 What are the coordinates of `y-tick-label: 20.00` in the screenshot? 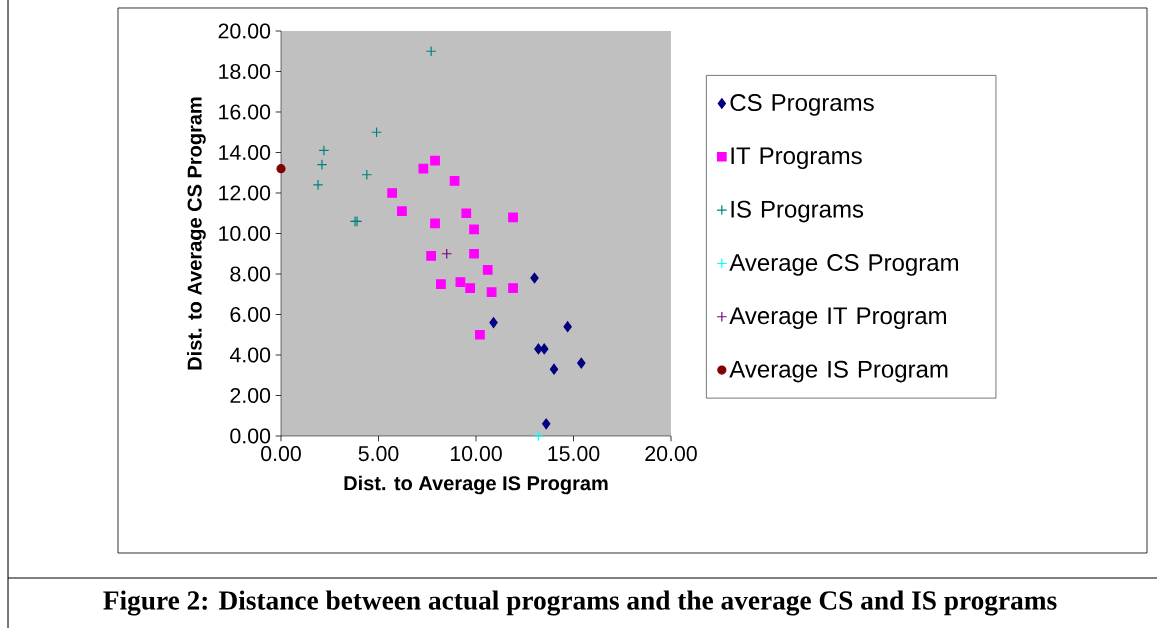 It's located at (244, 31).